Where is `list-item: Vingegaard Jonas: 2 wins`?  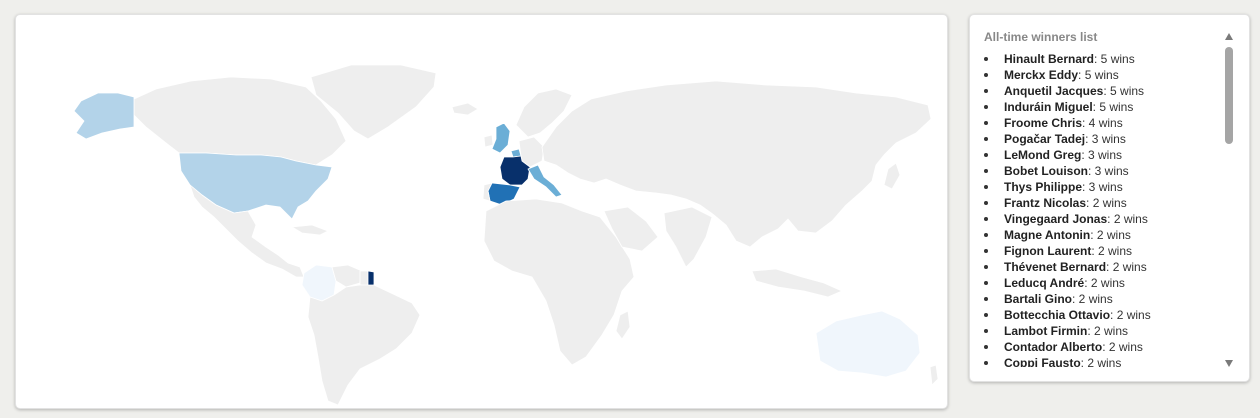 list-item: Vingegaard Jonas: 2 wins is located at coordinates (1067, 219).